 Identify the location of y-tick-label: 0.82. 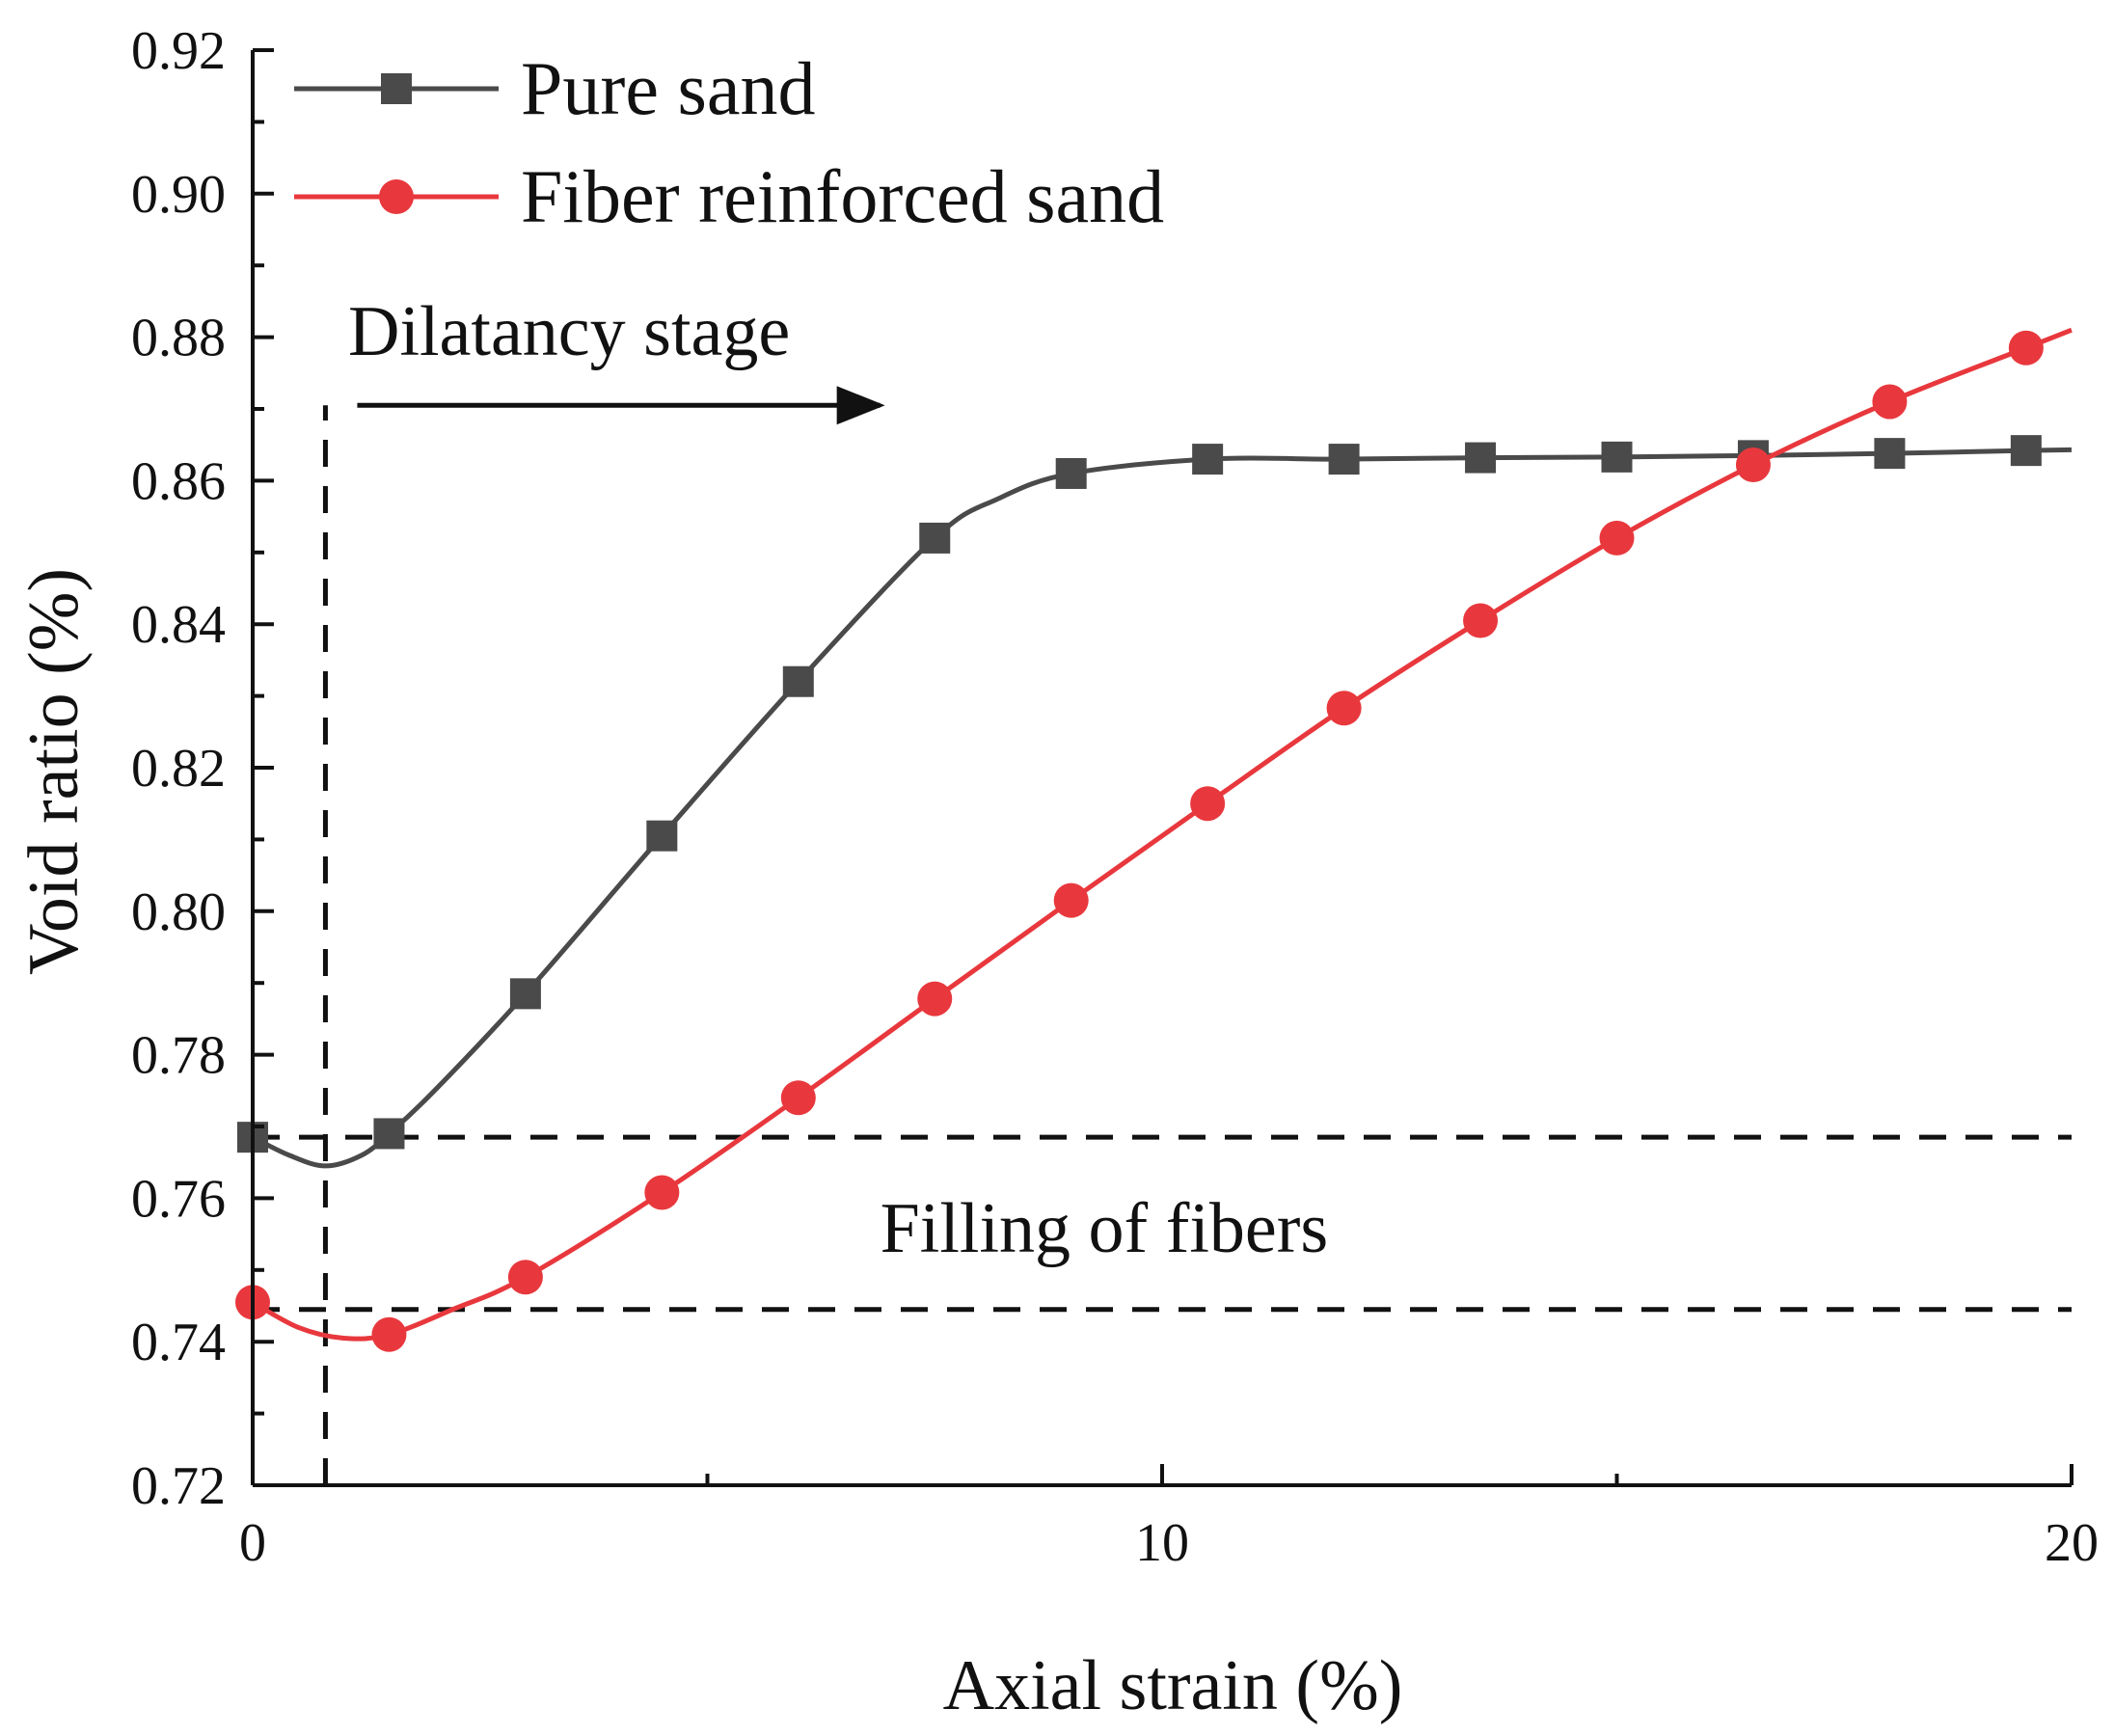
(178, 769).